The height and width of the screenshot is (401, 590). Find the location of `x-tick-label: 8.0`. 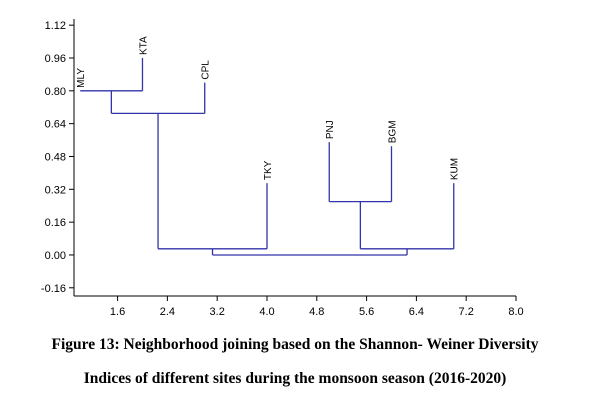

x-tick-label: 8.0 is located at coordinates (515, 312).